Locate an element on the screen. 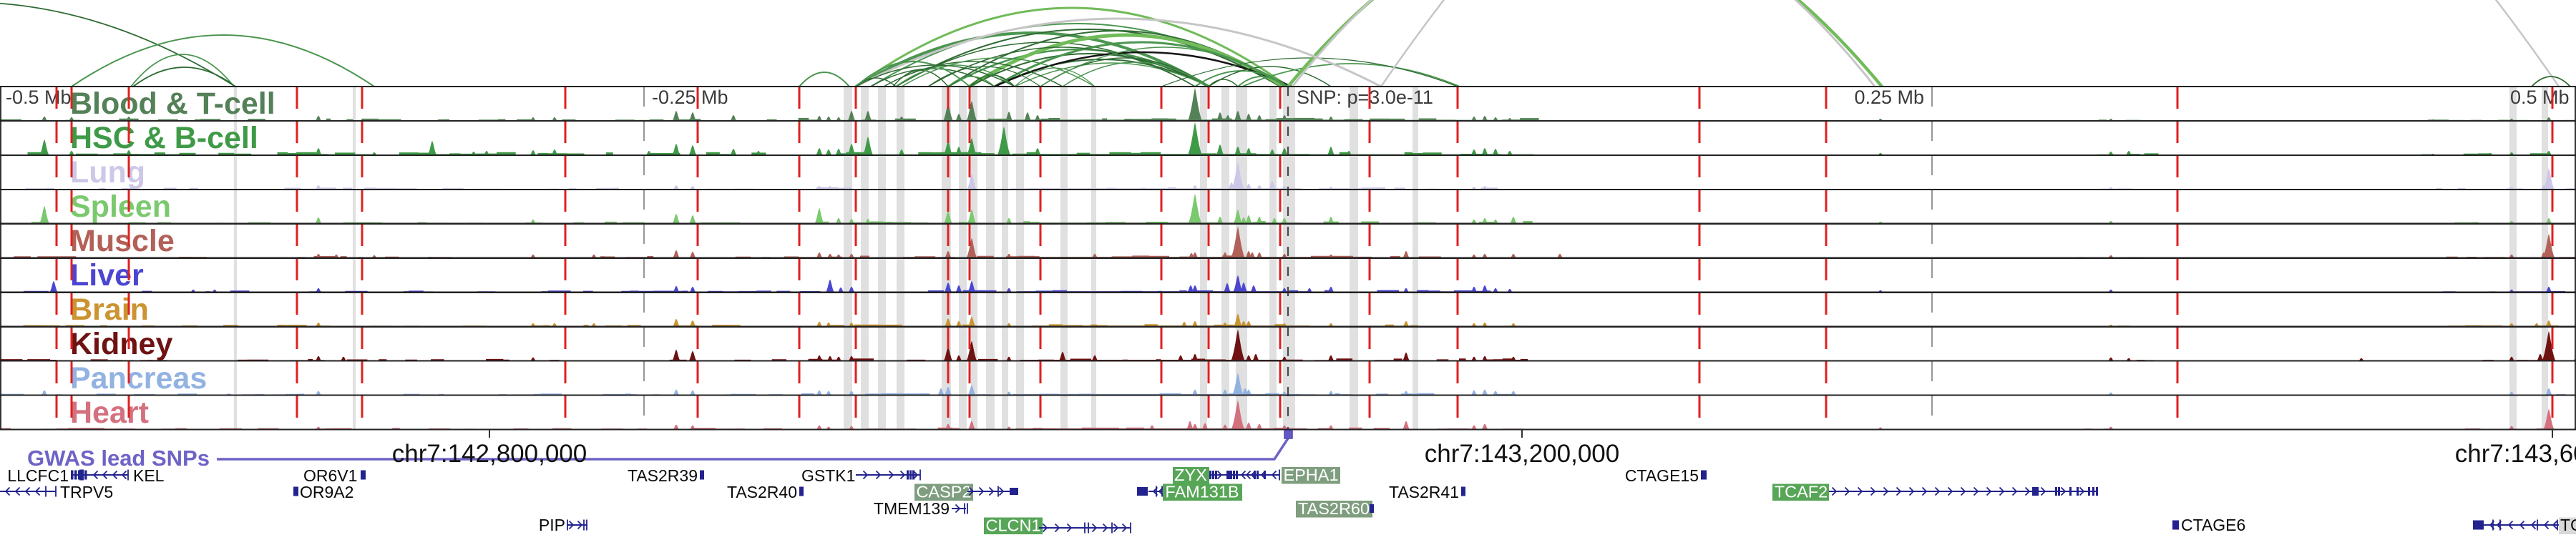 This screenshot has width=2576, height=540. svg-text: EPHA1 is located at coordinates (1310, 475).